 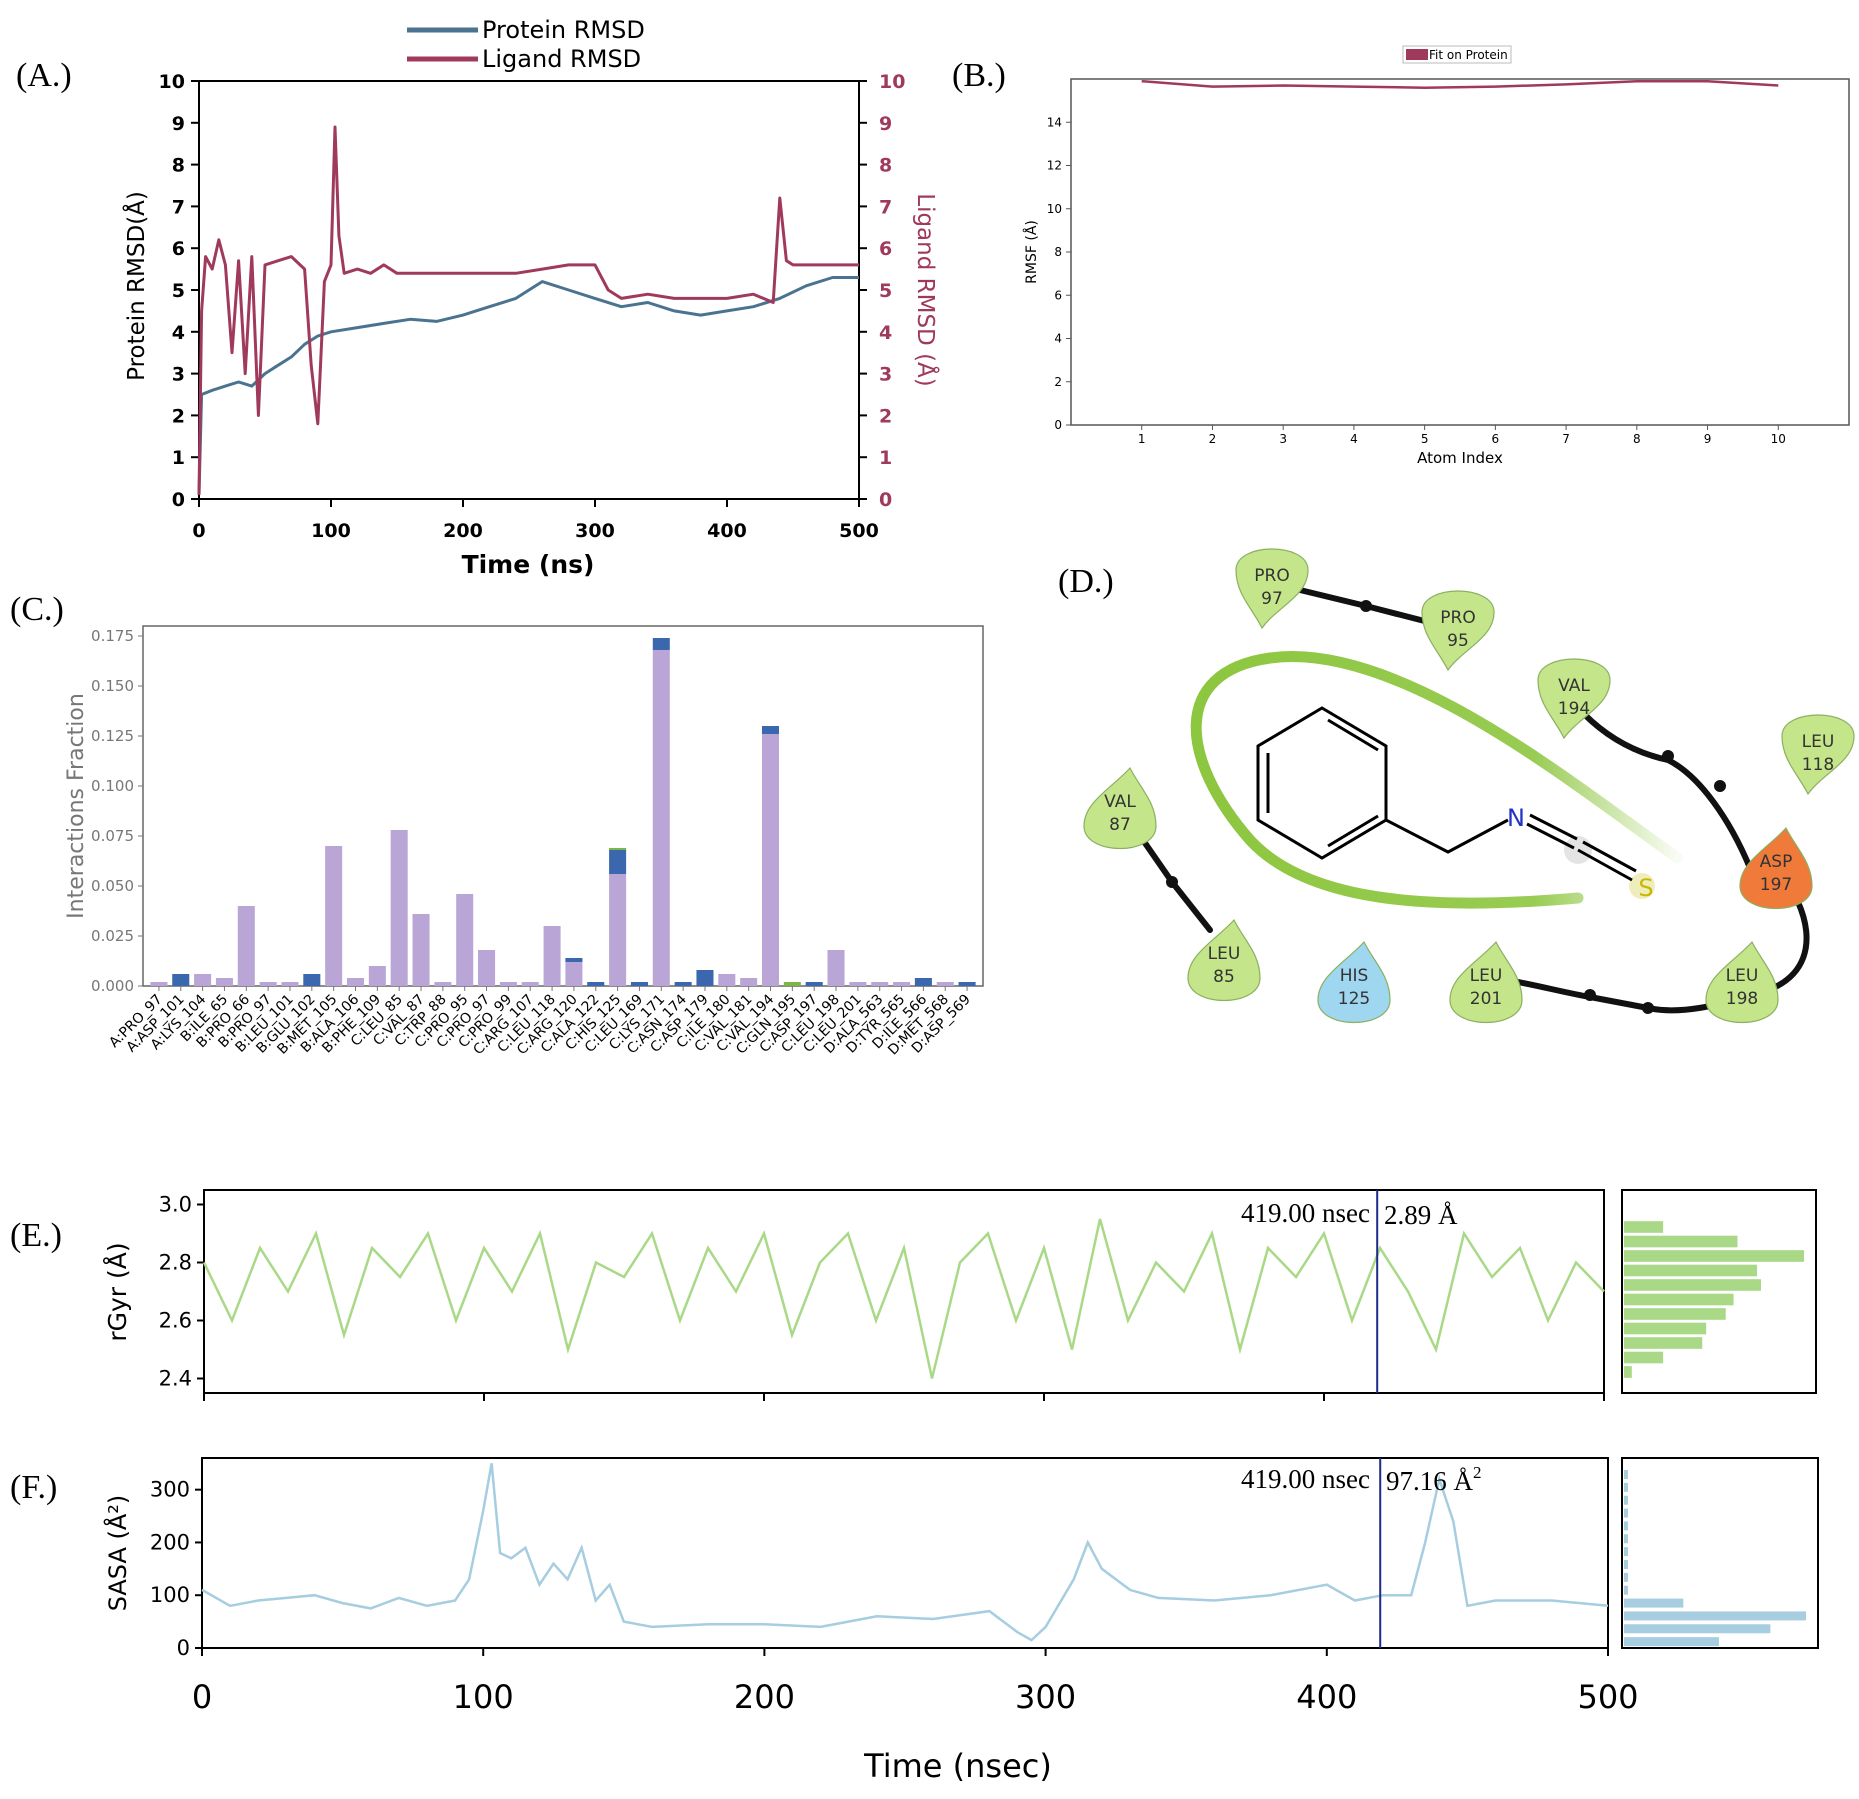 I want to click on x-tick-label: 8, so click(x=1637, y=439).